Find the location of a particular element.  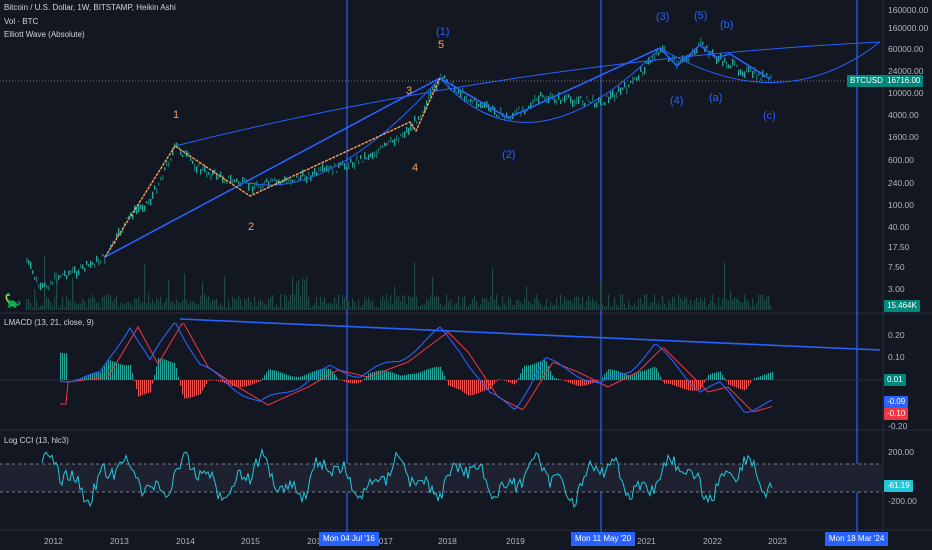

upper-trendline is located at coordinates (527, 94).